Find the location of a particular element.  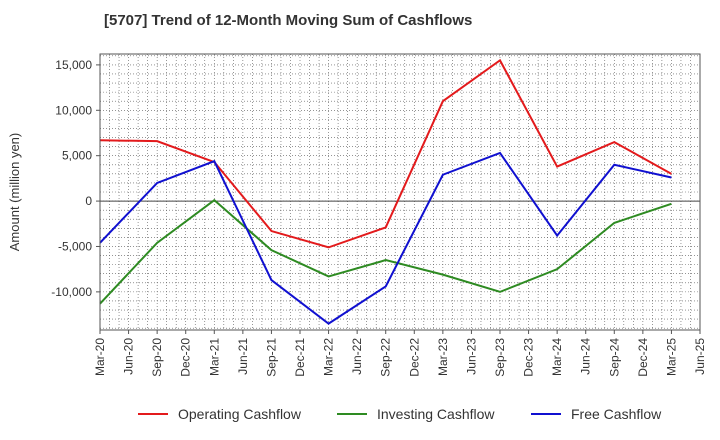

x-tick-label: Jun-21 is located at coordinates (243, 356).